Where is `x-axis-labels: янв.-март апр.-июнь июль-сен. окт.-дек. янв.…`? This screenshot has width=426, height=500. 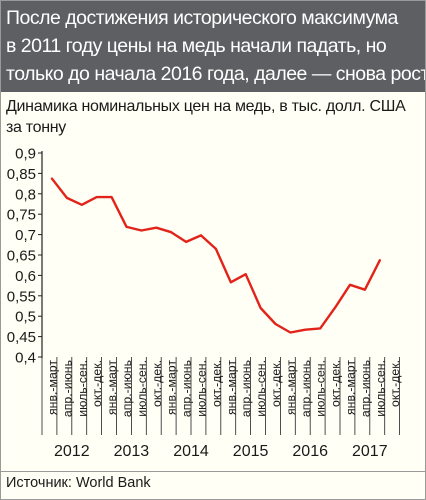 x-axis-labels: янв.-март апр.-июнь июль-сен. окт.-дек. янв.… is located at coordinates (221, 396).